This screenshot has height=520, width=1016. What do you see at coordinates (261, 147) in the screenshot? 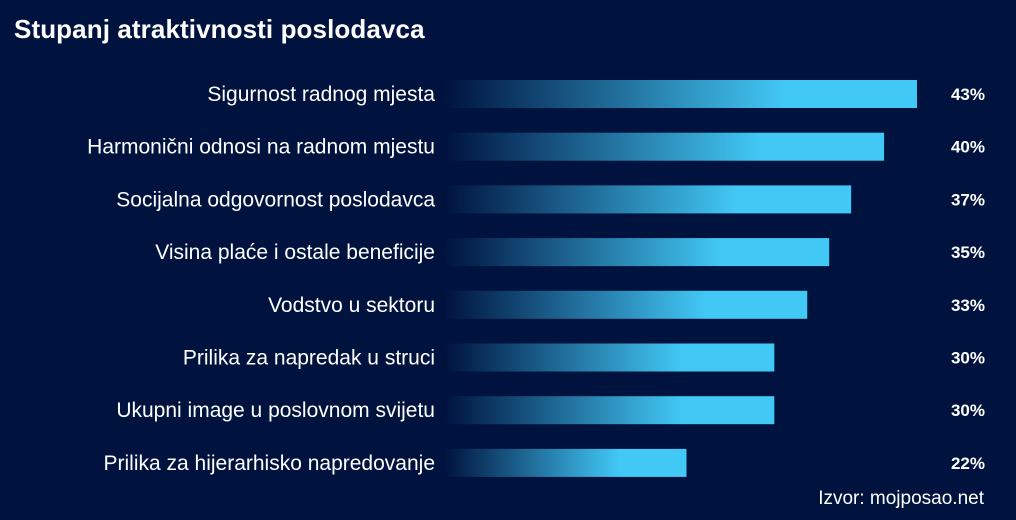
I see `category-label: Harmonični odnosi na radnom mjestu` at bounding box center [261, 147].